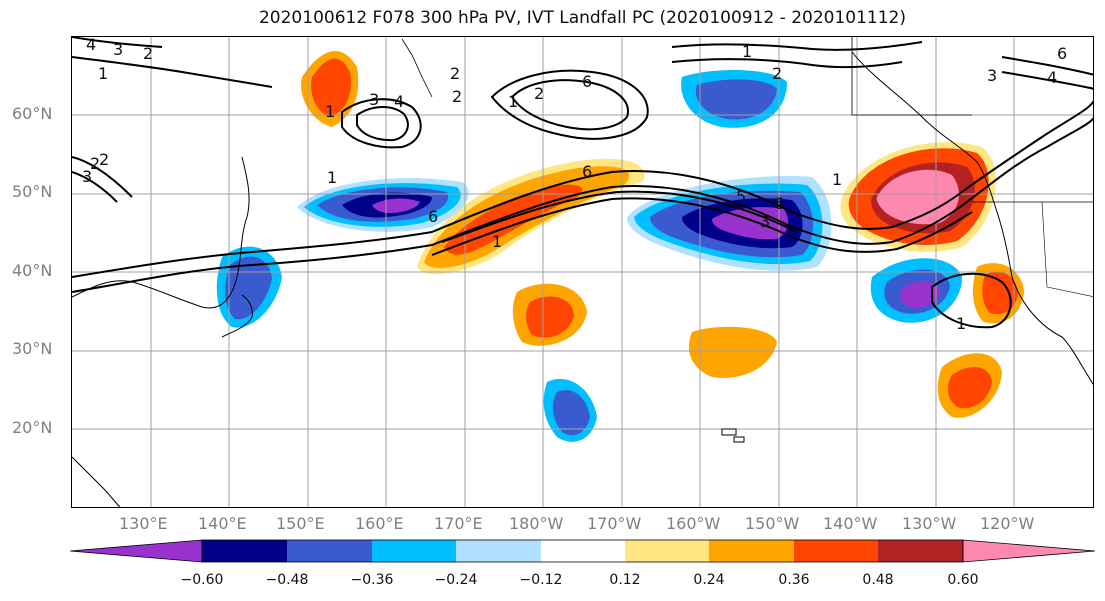  What do you see at coordinates (614, 523) in the screenshot?
I see `lon-label: 170°W` at bounding box center [614, 523].